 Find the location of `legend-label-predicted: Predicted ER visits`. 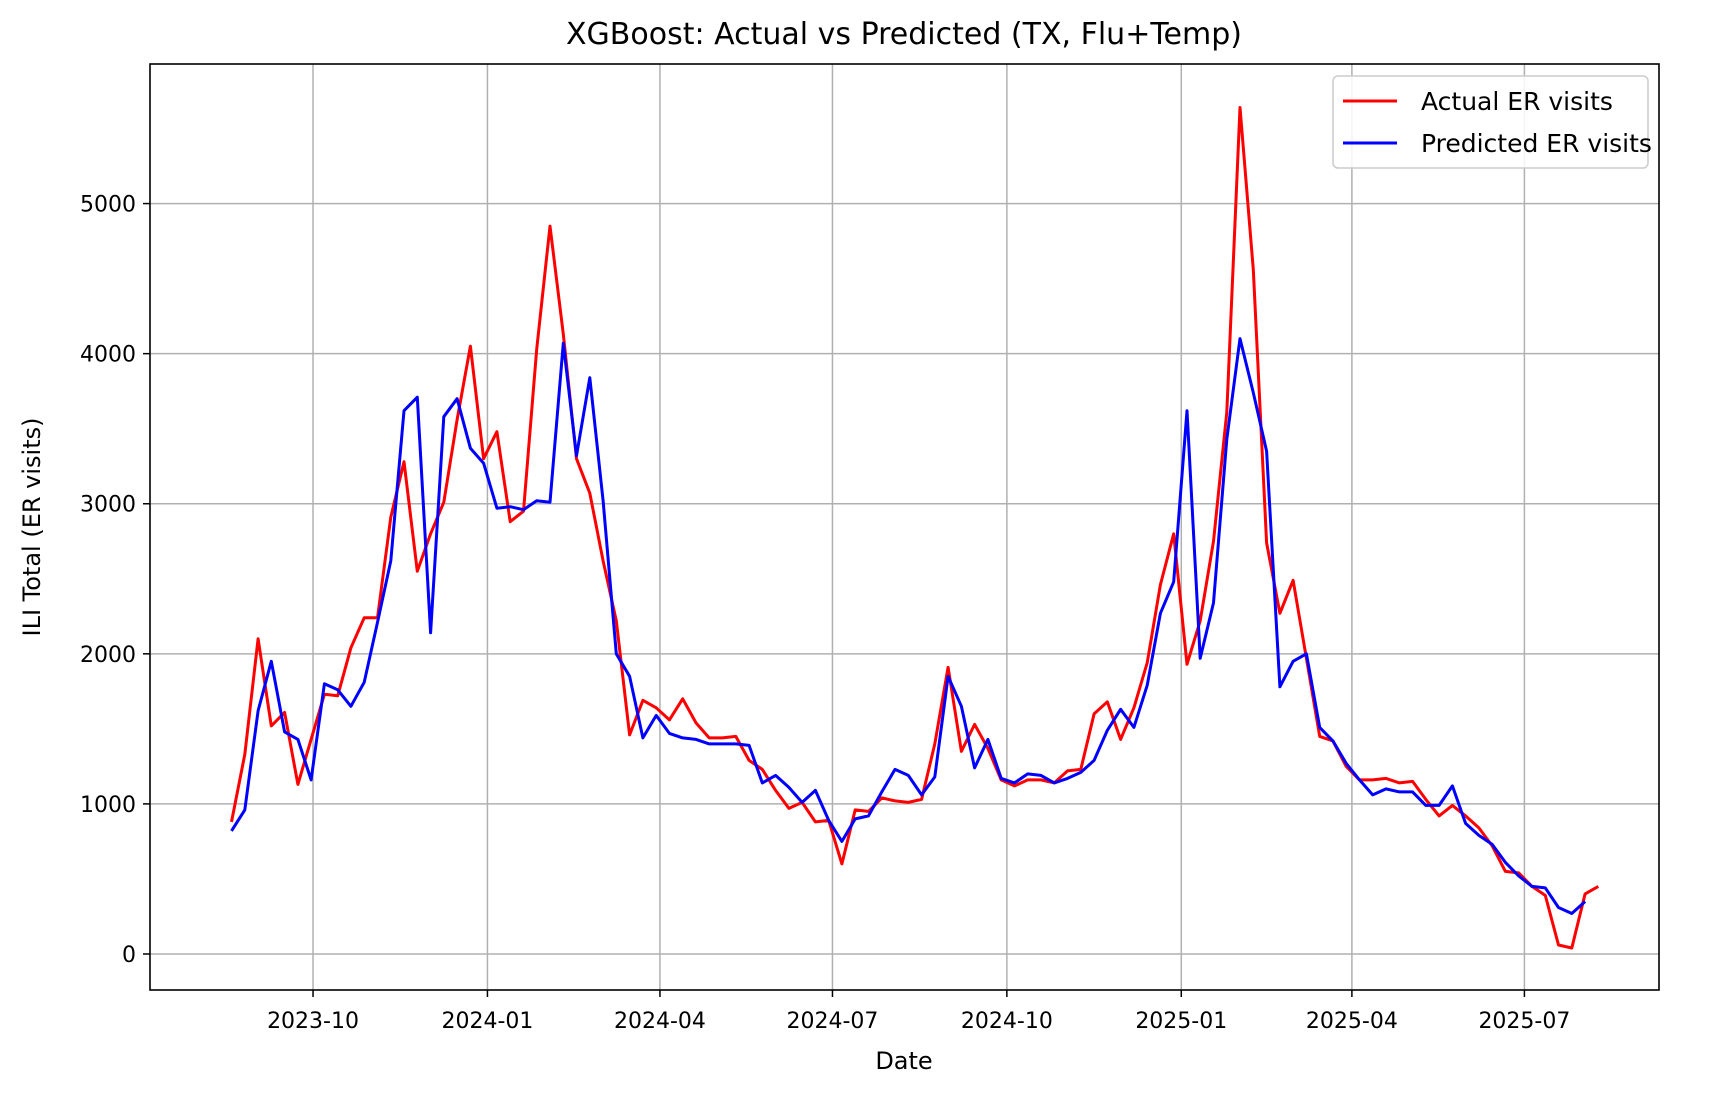

legend-label-predicted: Predicted ER visits is located at coordinates (1536, 143).